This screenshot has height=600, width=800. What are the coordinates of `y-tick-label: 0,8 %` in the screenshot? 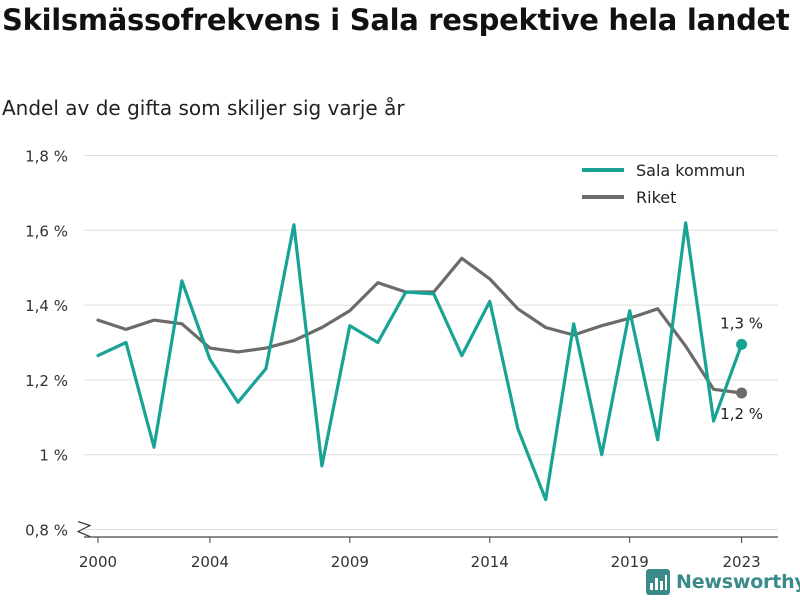 It's located at (46, 531).